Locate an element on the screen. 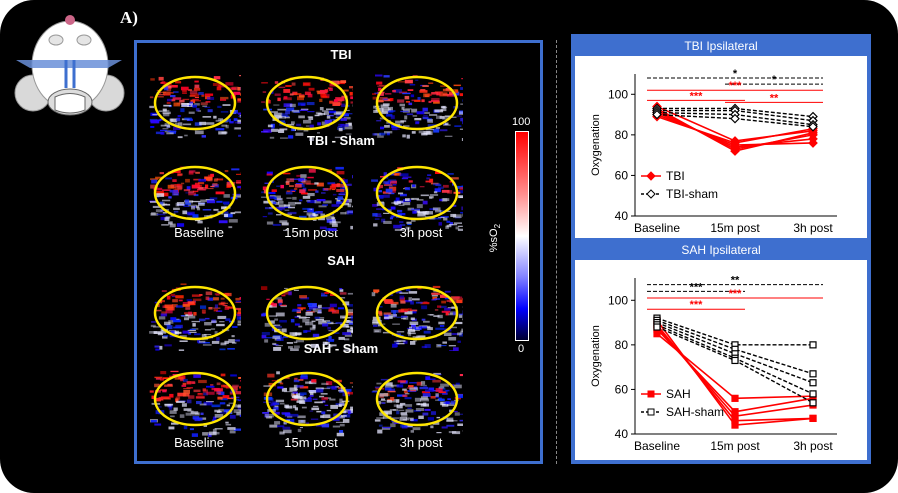 Image resolution: width=898 pixels, height=493 pixels. nose-dot is located at coordinates (70, 20).